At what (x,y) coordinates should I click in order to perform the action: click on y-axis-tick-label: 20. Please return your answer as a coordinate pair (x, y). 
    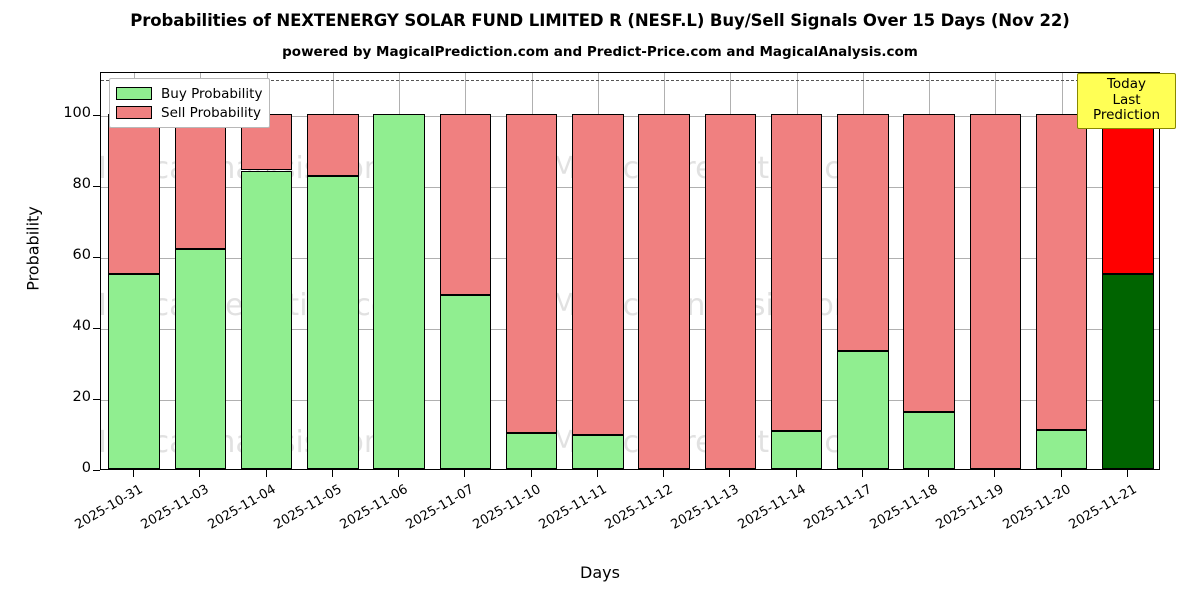
    Looking at the image, I should click on (81, 396).